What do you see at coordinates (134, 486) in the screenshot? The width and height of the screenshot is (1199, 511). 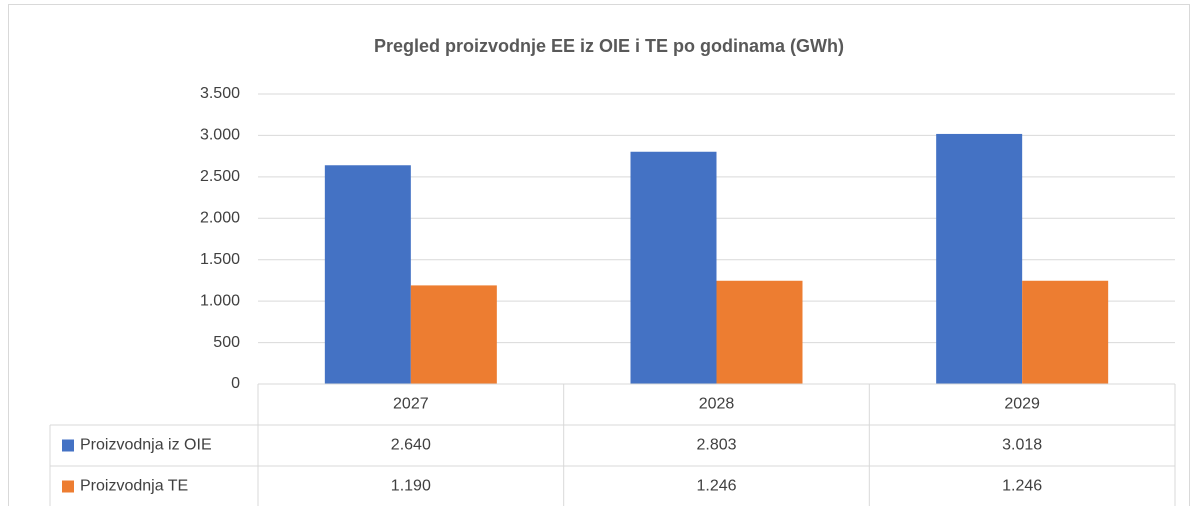 I see `legend-label: Proizvodnja TE` at bounding box center [134, 486].